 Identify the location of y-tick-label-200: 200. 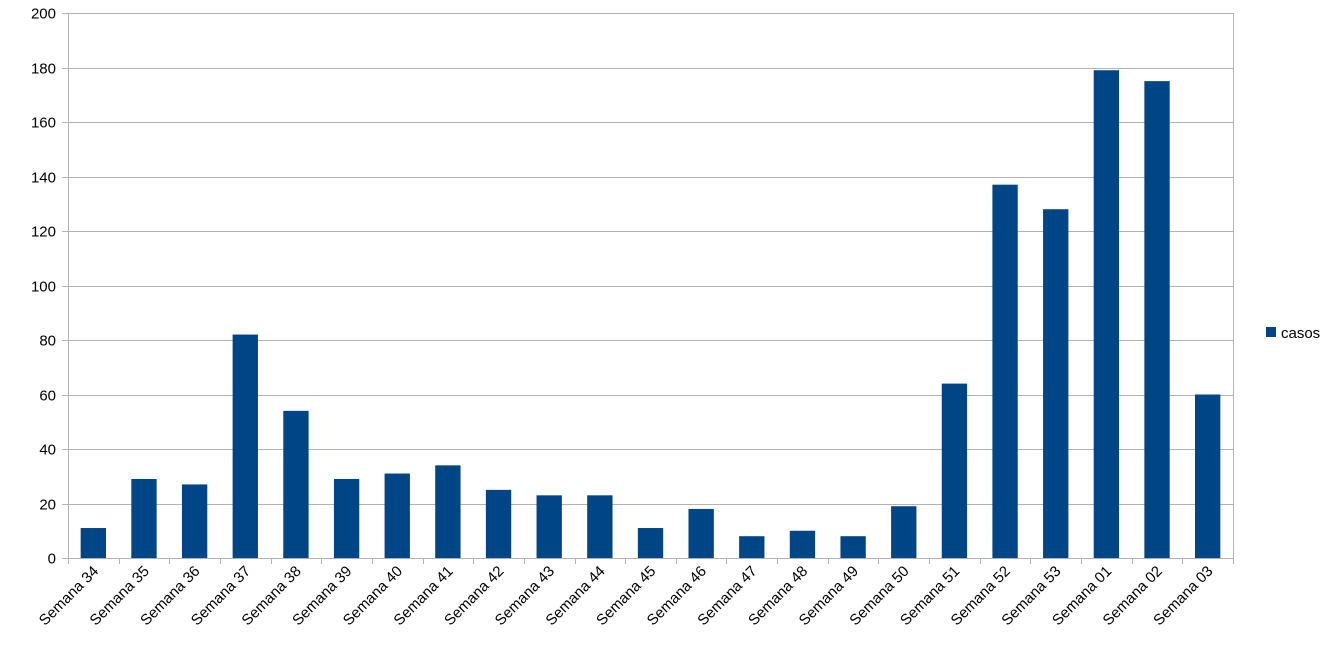
(43, 14).